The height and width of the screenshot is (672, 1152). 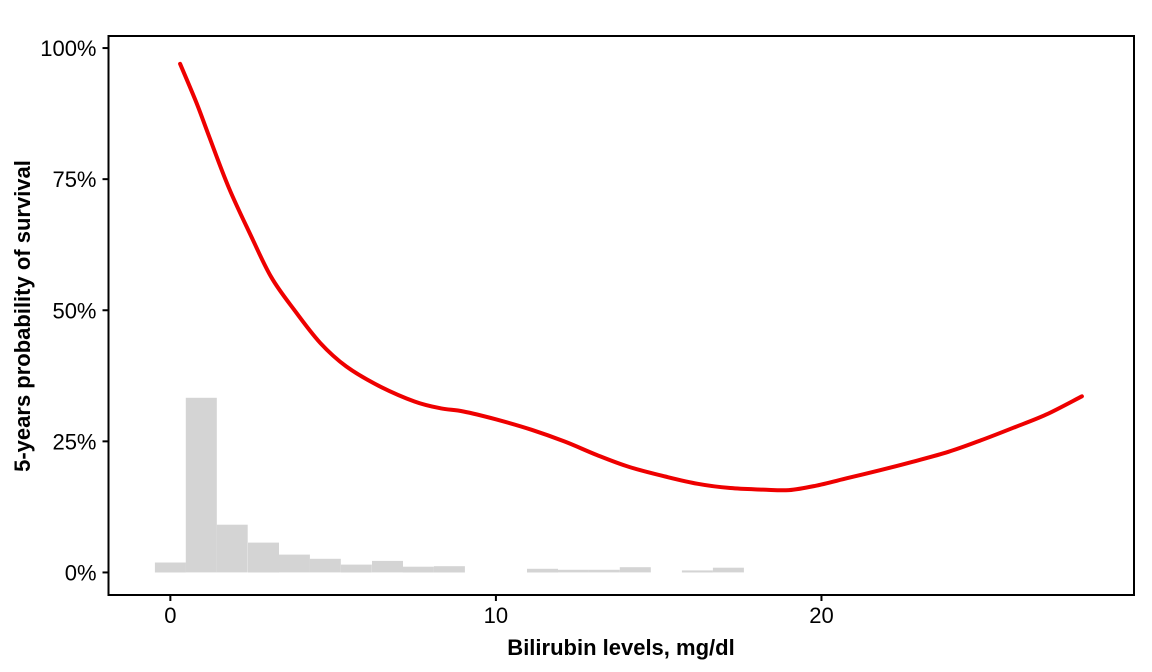 What do you see at coordinates (68, 48) in the screenshot?
I see `y-tick-label: 100%` at bounding box center [68, 48].